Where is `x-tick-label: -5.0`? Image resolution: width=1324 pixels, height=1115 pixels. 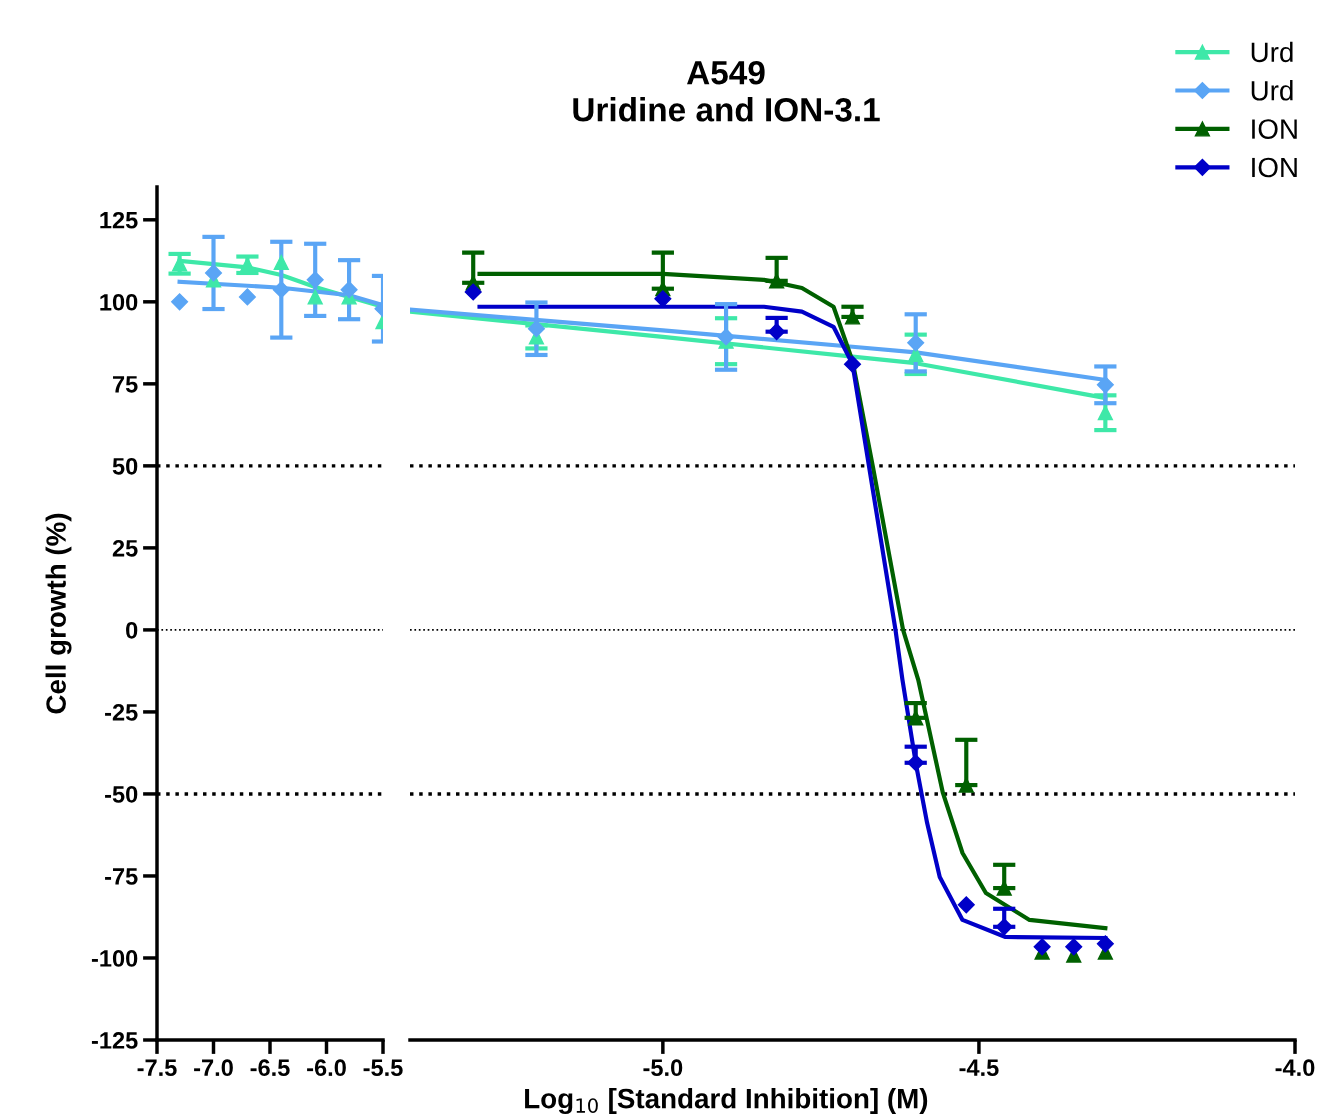
x-tick-label: -5.0 is located at coordinates (663, 1068).